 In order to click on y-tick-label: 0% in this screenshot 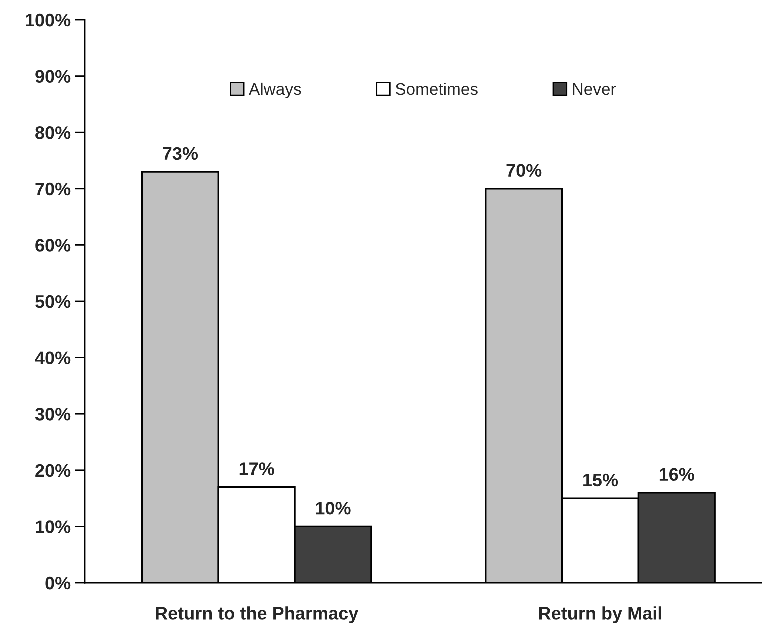, I will do `click(58, 583)`.